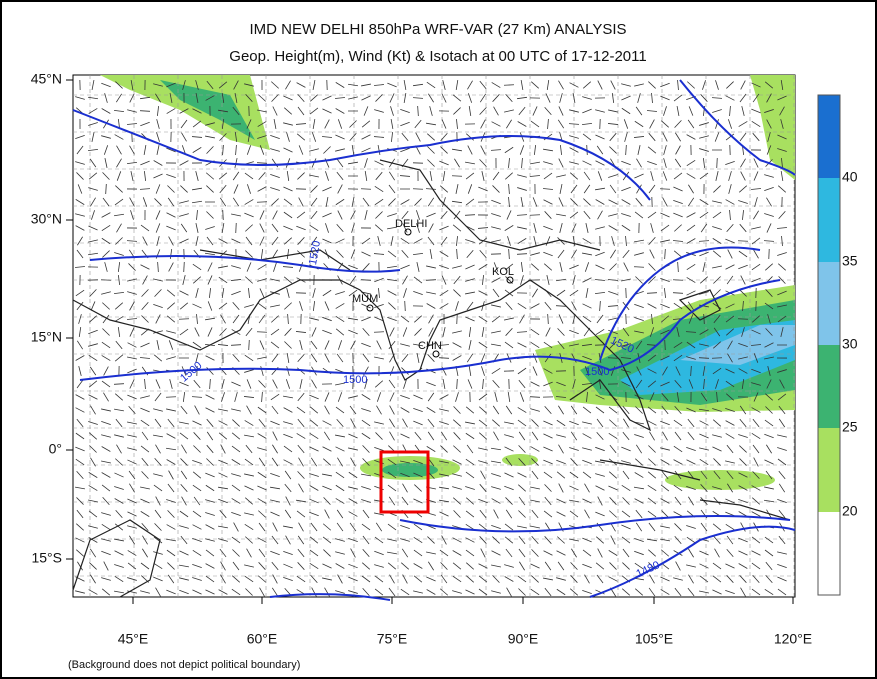 The image size is (877, 679). I want to click on coast, so click(699, 305).